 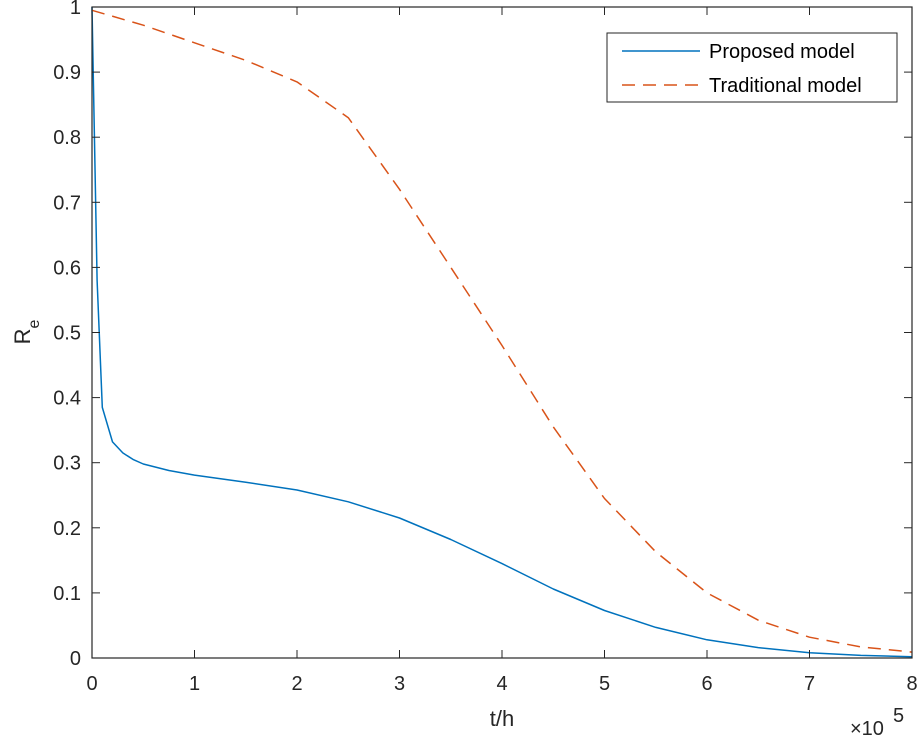 I want to click on x-tick-label: 5, so click(x=604, y=684).